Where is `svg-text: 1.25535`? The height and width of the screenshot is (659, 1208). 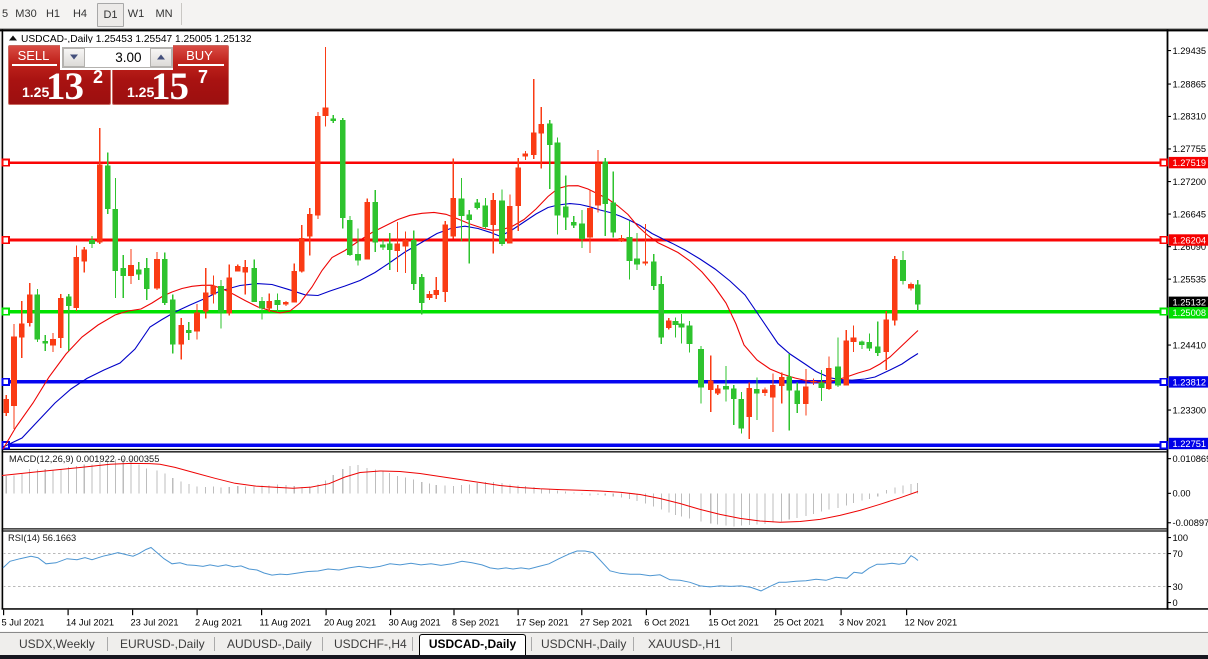
svg-text: 1.25535 is located at coordinates (1190, 279).